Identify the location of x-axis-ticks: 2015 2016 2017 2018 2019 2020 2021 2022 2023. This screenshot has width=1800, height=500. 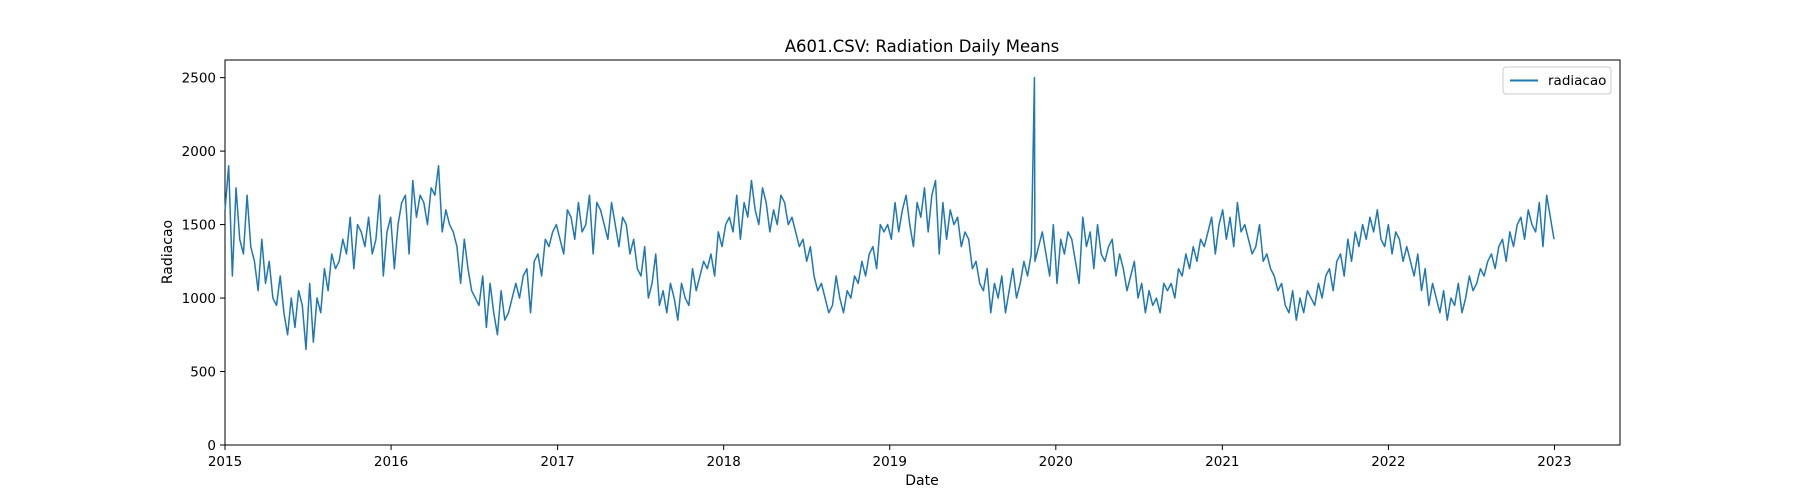
(890, 457).